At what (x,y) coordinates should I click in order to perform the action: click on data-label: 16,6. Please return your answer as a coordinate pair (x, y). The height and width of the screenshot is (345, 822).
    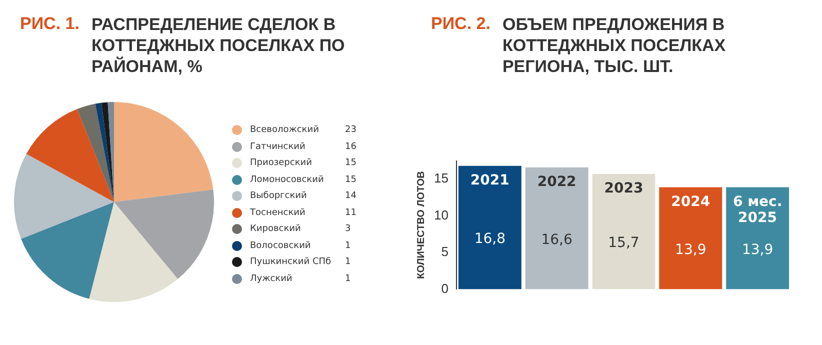
    Looking at the image, I should click on (556, 240).